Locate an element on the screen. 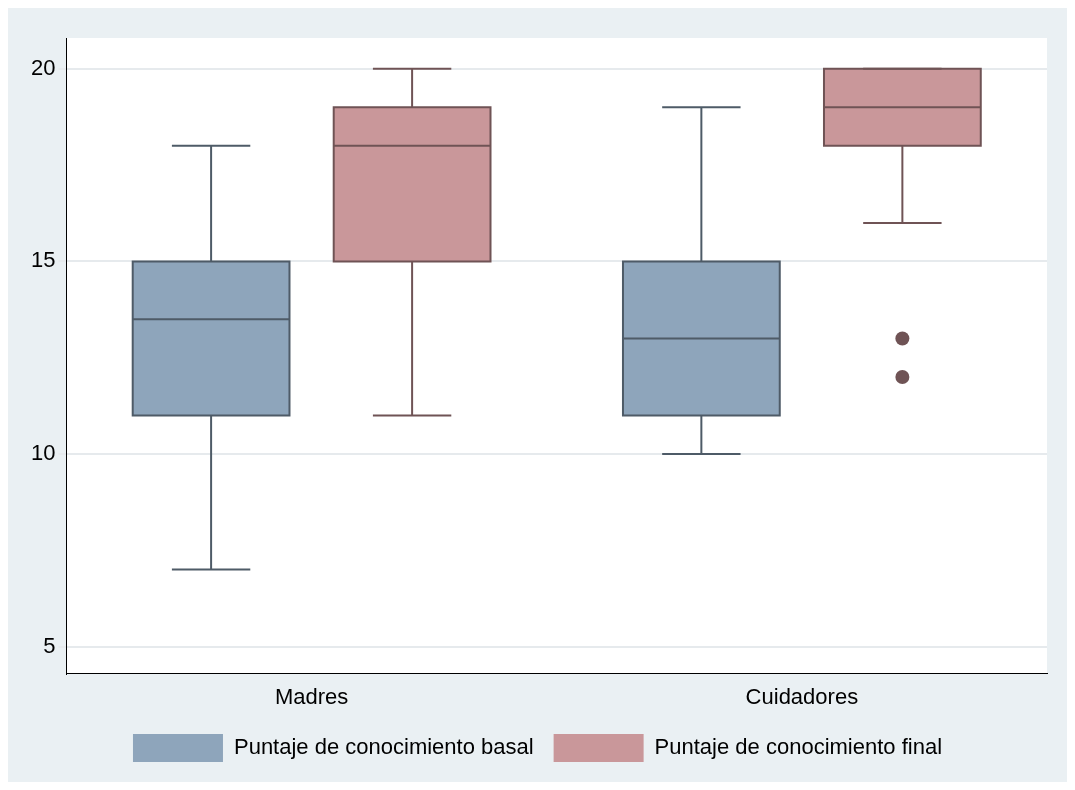 The height and width of the screenshot is (790, 1075). legend-label: Puntaje de conocimiento basal is located at coordinates (383, 747).